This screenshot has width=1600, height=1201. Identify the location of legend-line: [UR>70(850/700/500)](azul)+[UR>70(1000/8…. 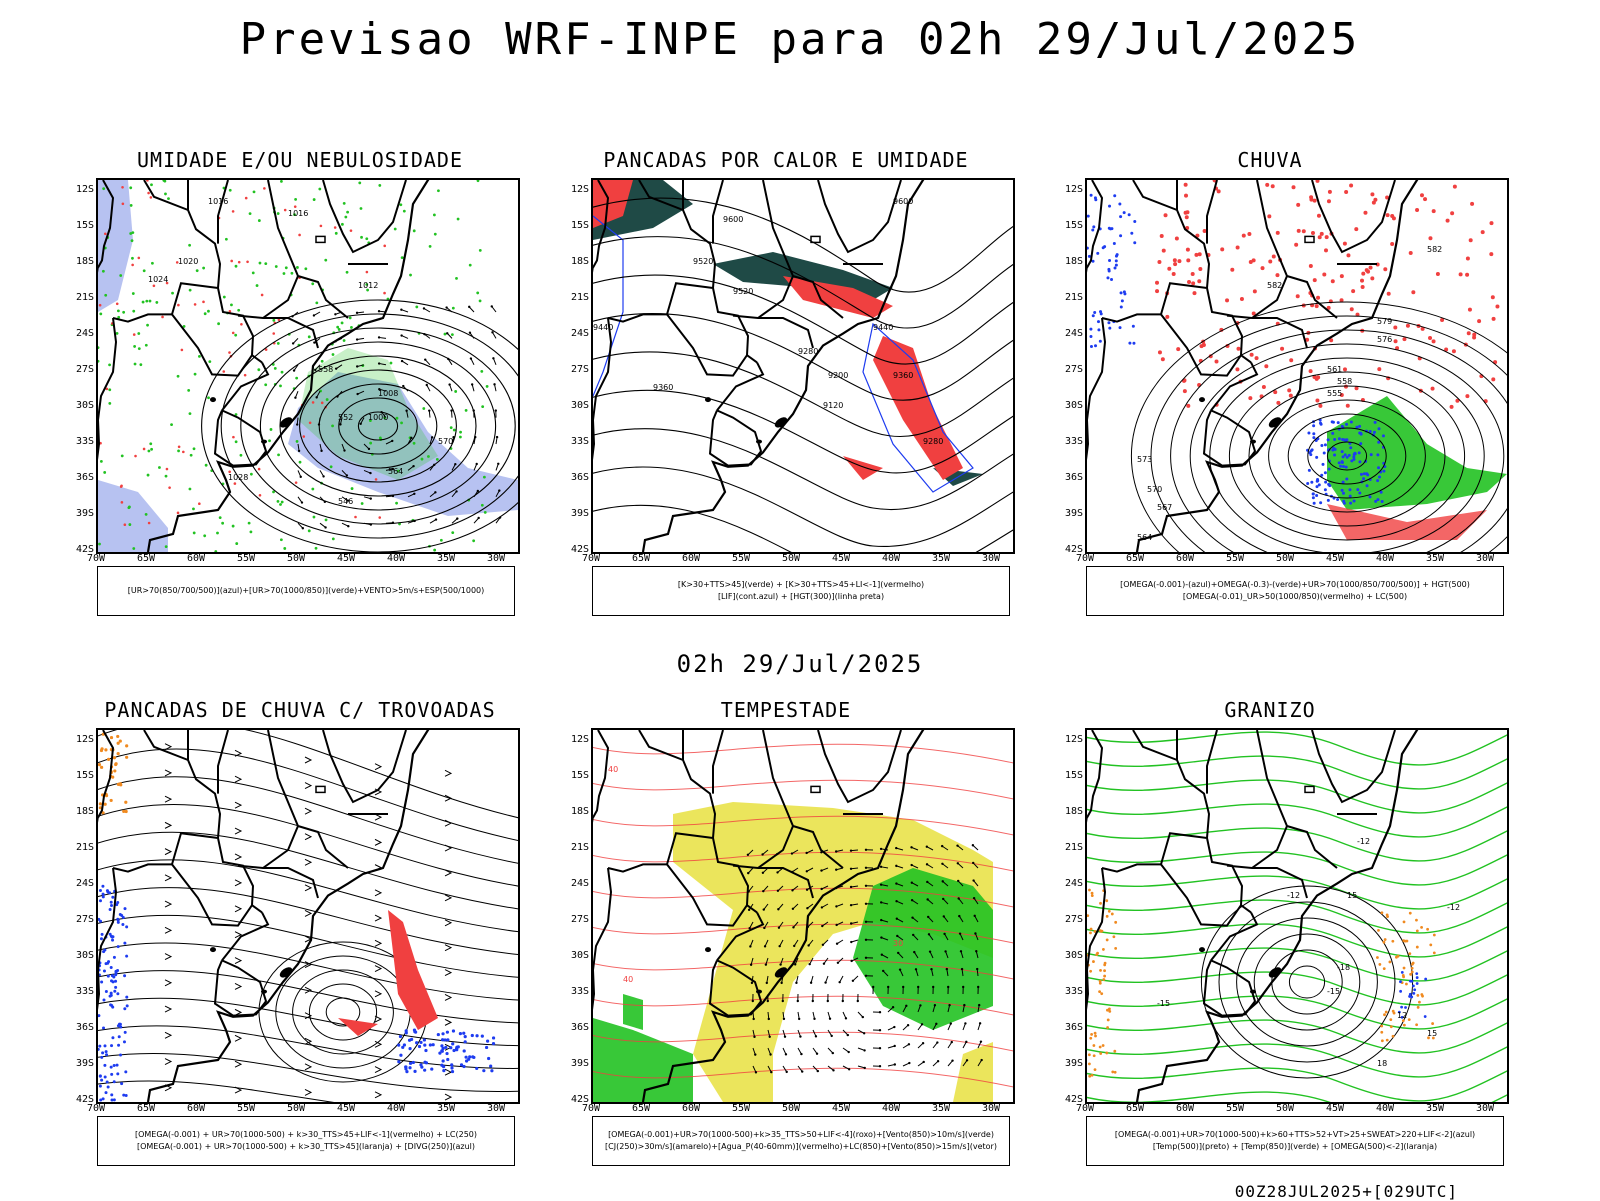
(306, 591).